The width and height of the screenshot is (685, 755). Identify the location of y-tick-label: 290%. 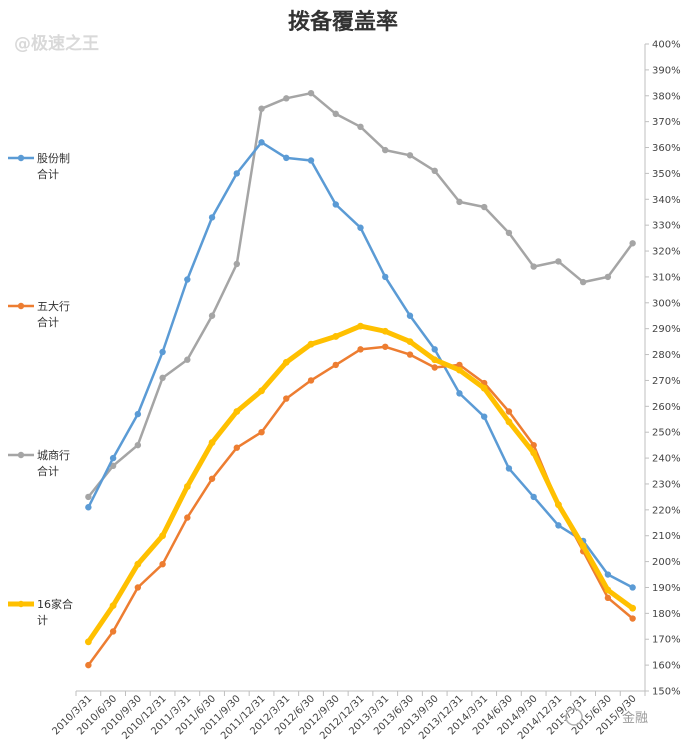
(666, 329).